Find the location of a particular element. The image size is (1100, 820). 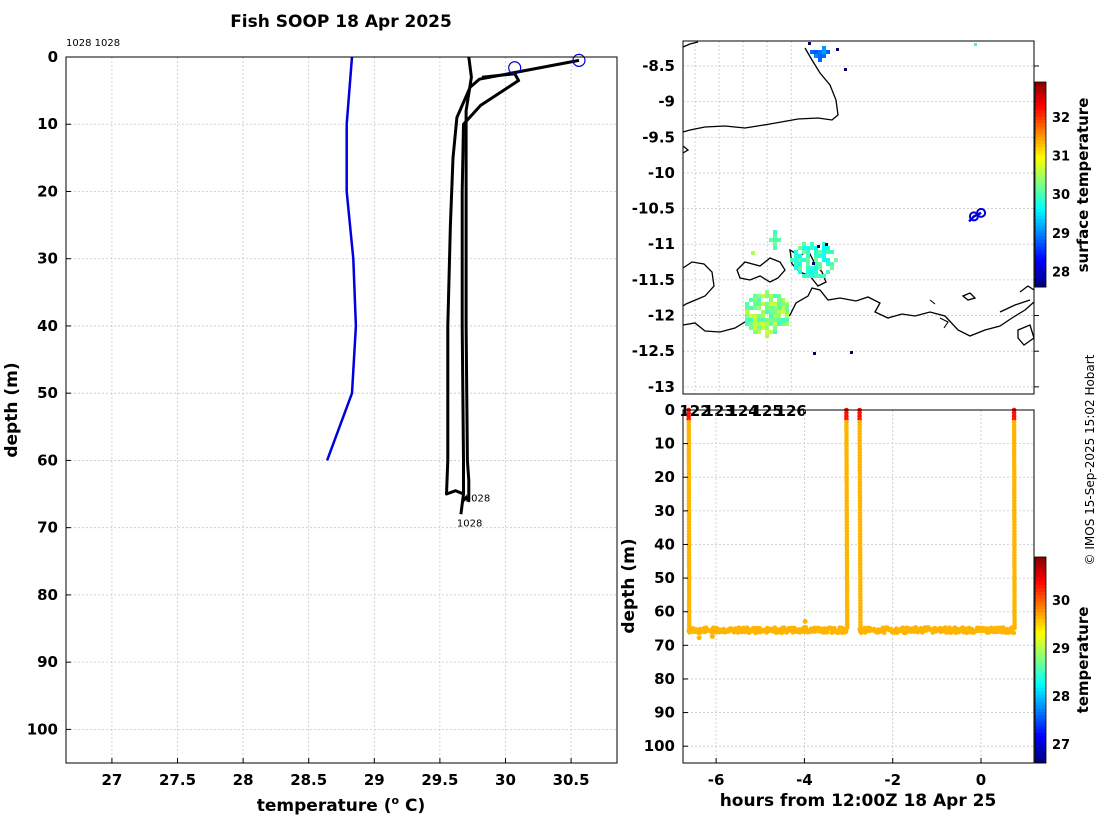

profile-x-tick-label: 29.5 is located at coordinates (439, 780).